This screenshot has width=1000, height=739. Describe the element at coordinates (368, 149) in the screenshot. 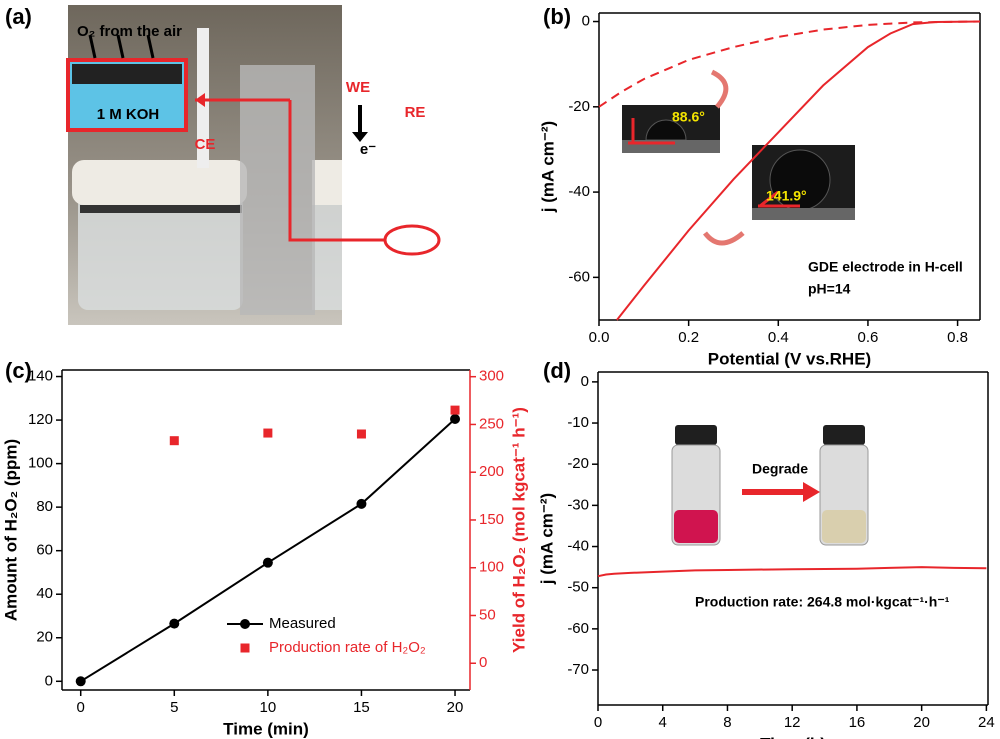

I see `electron-label: e⁻` at that location.